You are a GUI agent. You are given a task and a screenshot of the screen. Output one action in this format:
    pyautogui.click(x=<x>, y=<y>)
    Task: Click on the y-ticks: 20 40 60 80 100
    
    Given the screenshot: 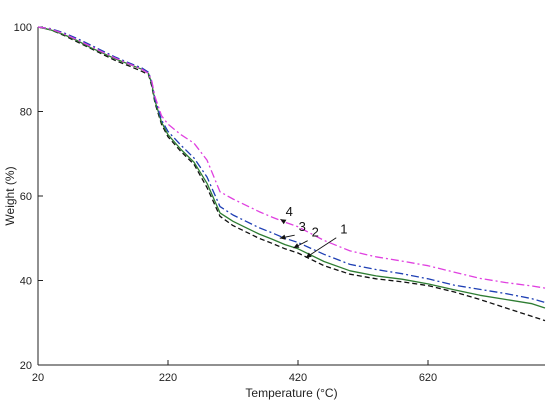 What is the action you would take?
    pyautogui.click(x=28, y=197)
    